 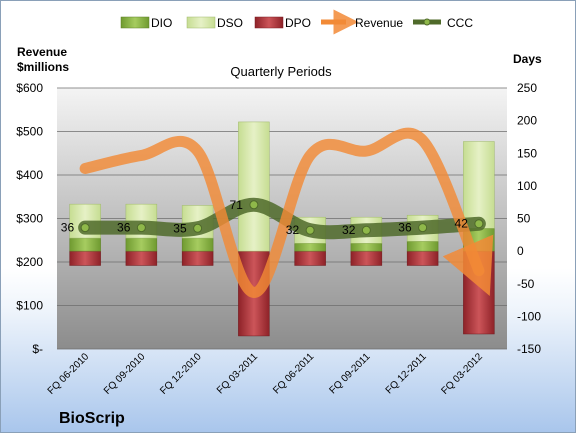 I want to click on legend-item-revenue: Revenue, so click(x=362, y=22).